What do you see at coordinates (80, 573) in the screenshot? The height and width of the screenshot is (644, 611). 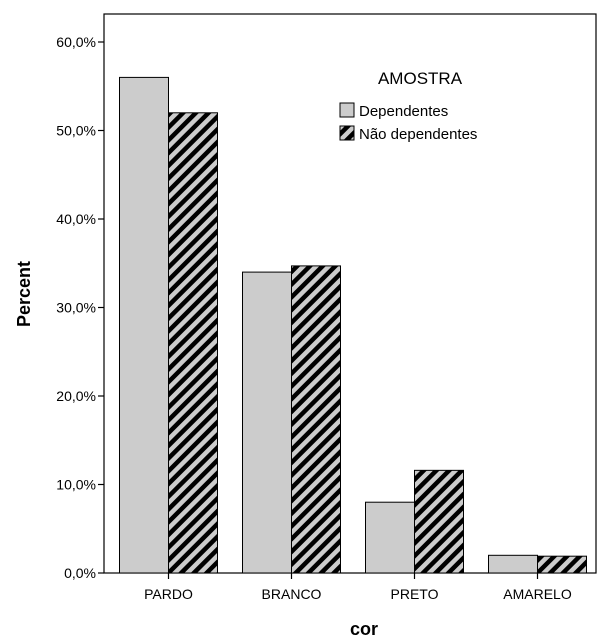 I see `y-tick-label: 0,0%` at bounding box center [80, 573].